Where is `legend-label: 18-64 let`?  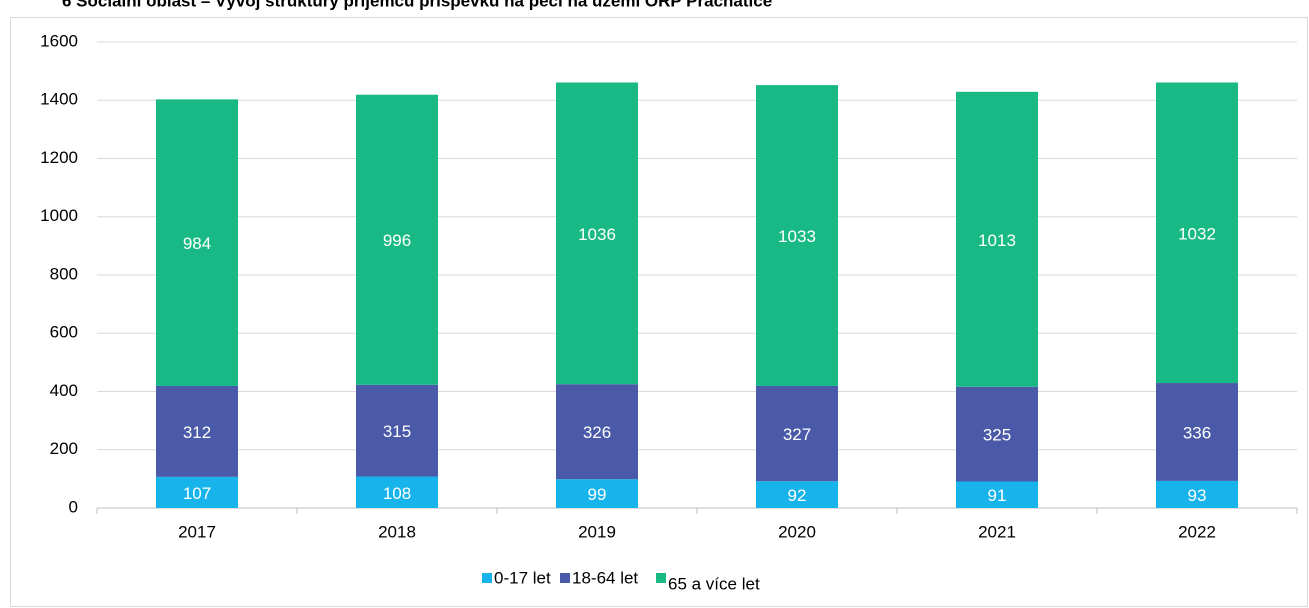
legend-label: 18-64 let is located at coordinates (605, 577).